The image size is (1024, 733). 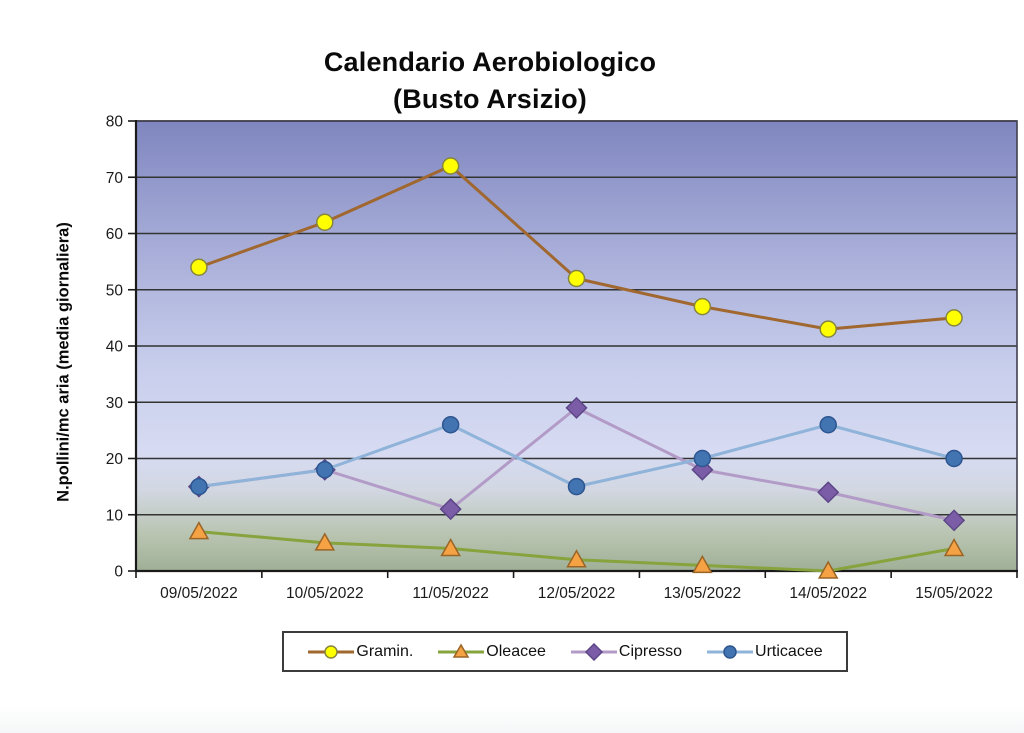 I want to click on y-tick-label: 30, so click(x=115, y=403).